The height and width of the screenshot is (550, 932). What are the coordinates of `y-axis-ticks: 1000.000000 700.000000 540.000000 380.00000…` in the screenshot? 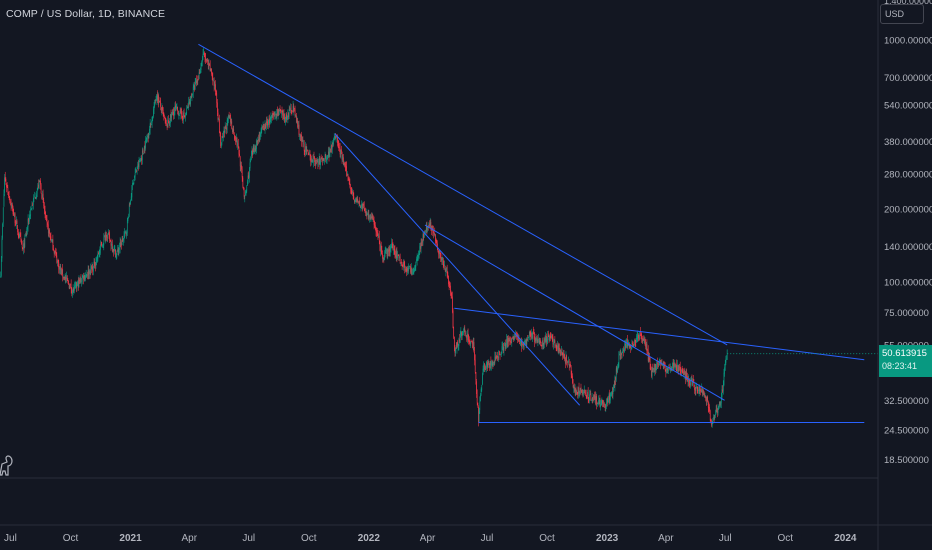 It's located at (908, 233).